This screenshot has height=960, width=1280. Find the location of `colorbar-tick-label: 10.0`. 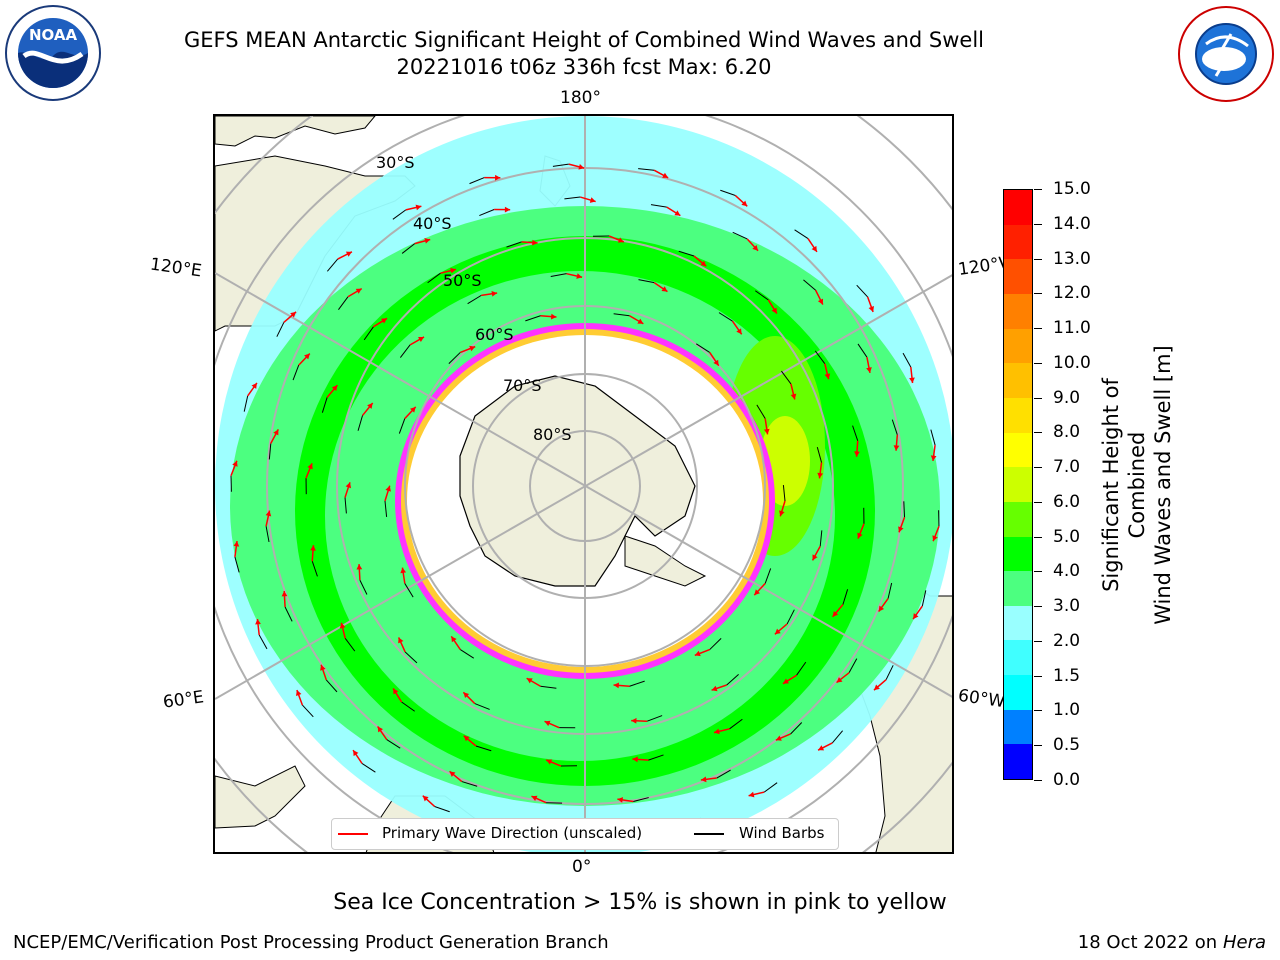

colorbar-tick-label: 10.0 is located at coordinates (1072, 362).